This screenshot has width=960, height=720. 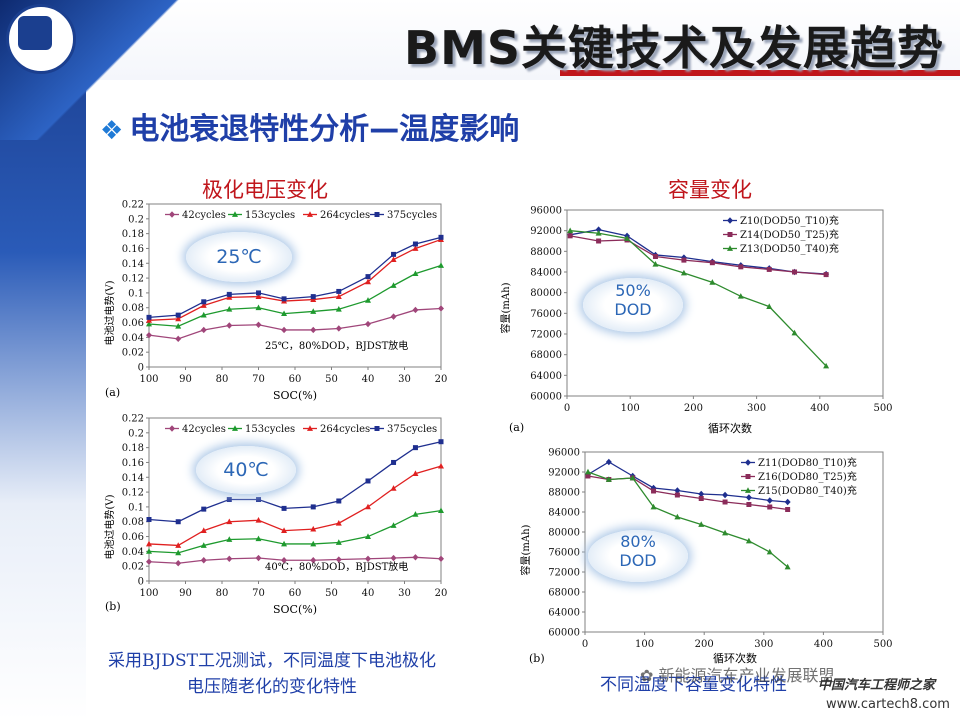 I want to click on right-caption: 不同温度下容量变化特性, so click(x=693, y=685).